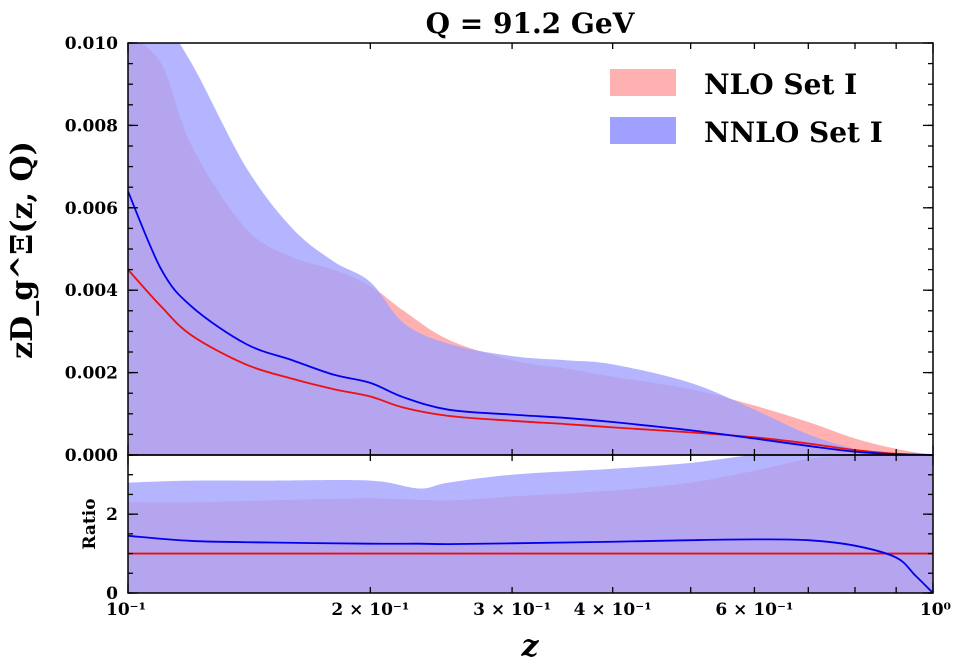  I want to click on x-tick-label: 2 × 10⁻¹, so click(370, 610).